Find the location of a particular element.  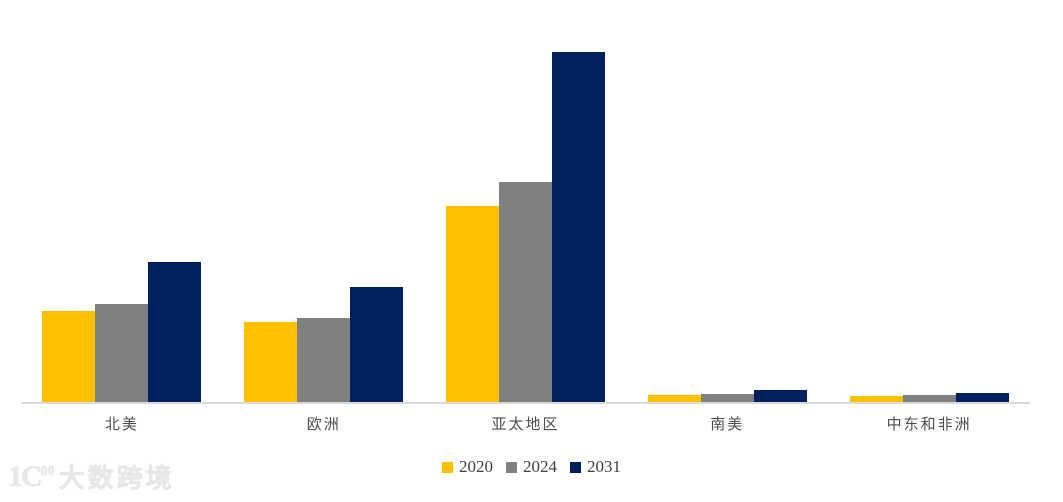

category-label-北美: 北美 is located at coordinates (121, 425).